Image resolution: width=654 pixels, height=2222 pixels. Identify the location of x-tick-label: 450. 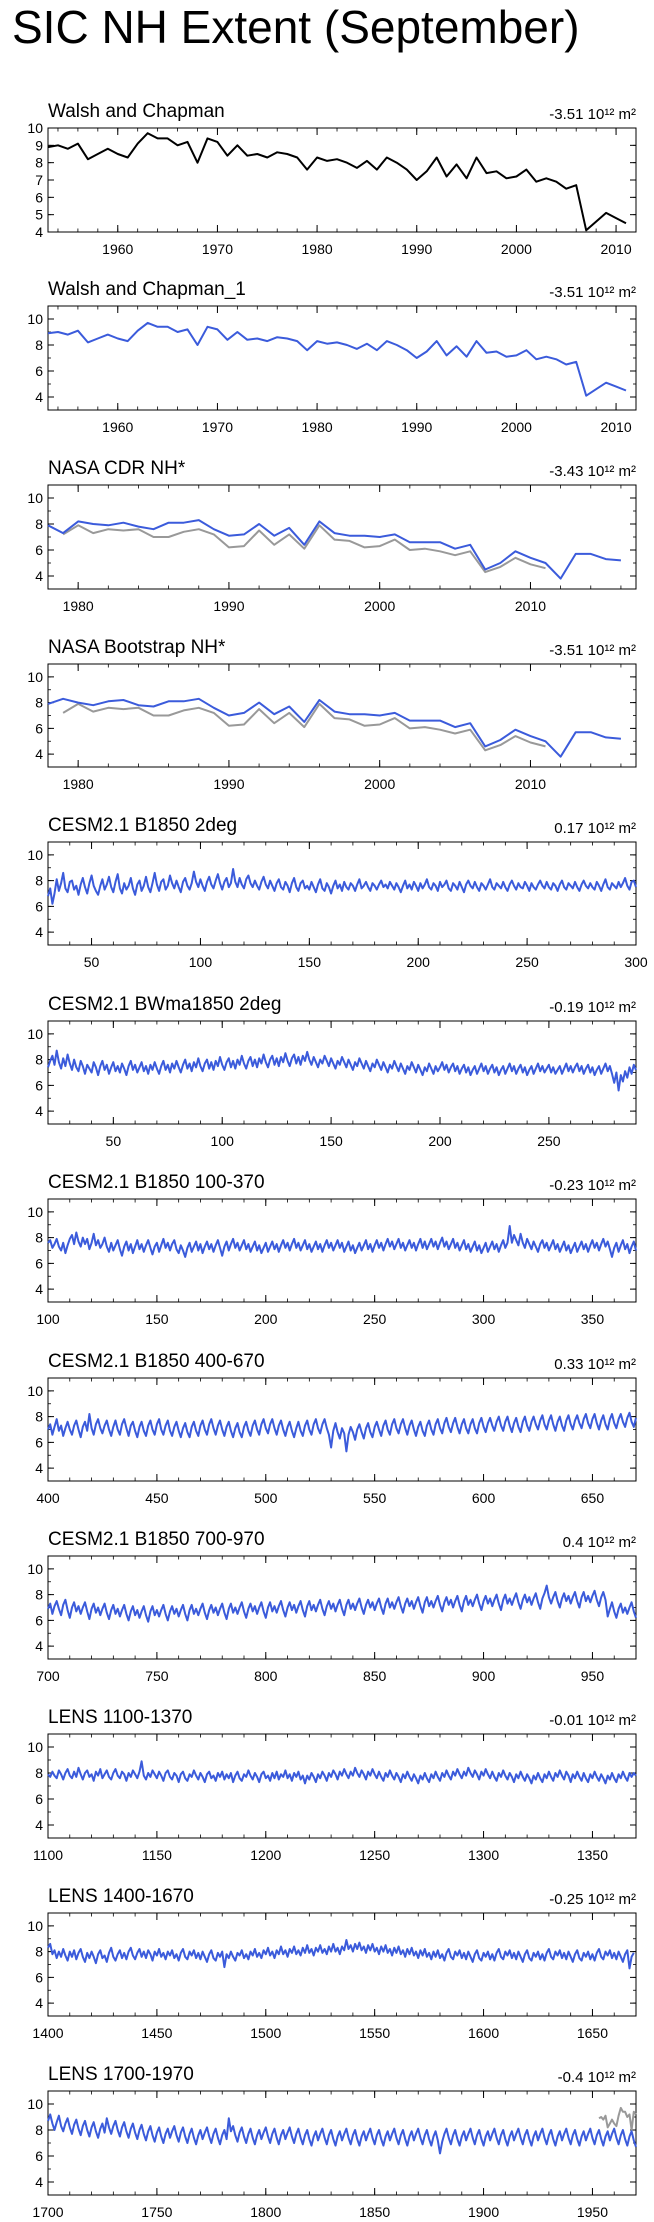
(157, 1498).